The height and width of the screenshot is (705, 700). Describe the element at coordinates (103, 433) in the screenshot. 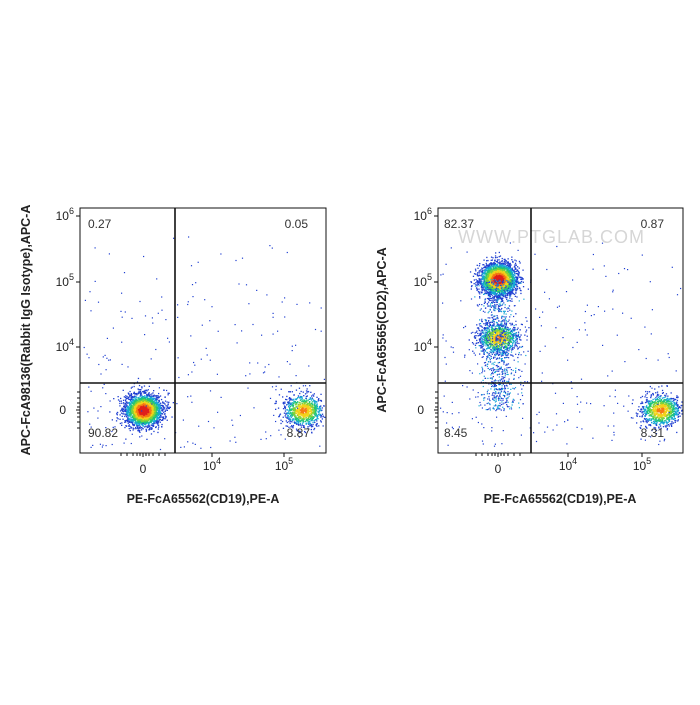

I see `quadrant-bottom-left-value: 90.82` at that location.